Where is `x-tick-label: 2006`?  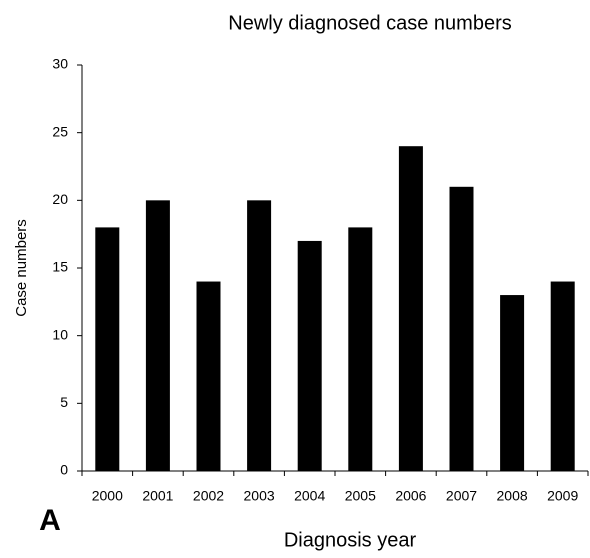
x-tick-label: 2006 is located at coordinates (410, 496).